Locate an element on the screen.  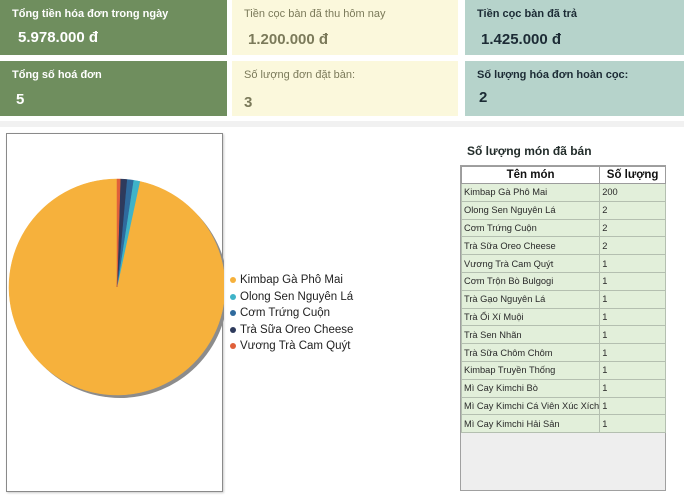
cell-item-name: Vương Trà Cam Quýt is located at coordinates (530, 263).